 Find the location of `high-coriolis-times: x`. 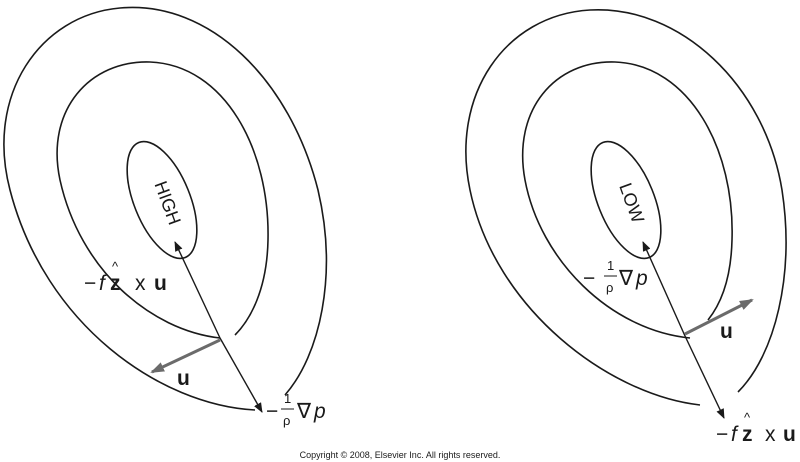

high-coriolis-times: x is located at coordinates (140, 283).